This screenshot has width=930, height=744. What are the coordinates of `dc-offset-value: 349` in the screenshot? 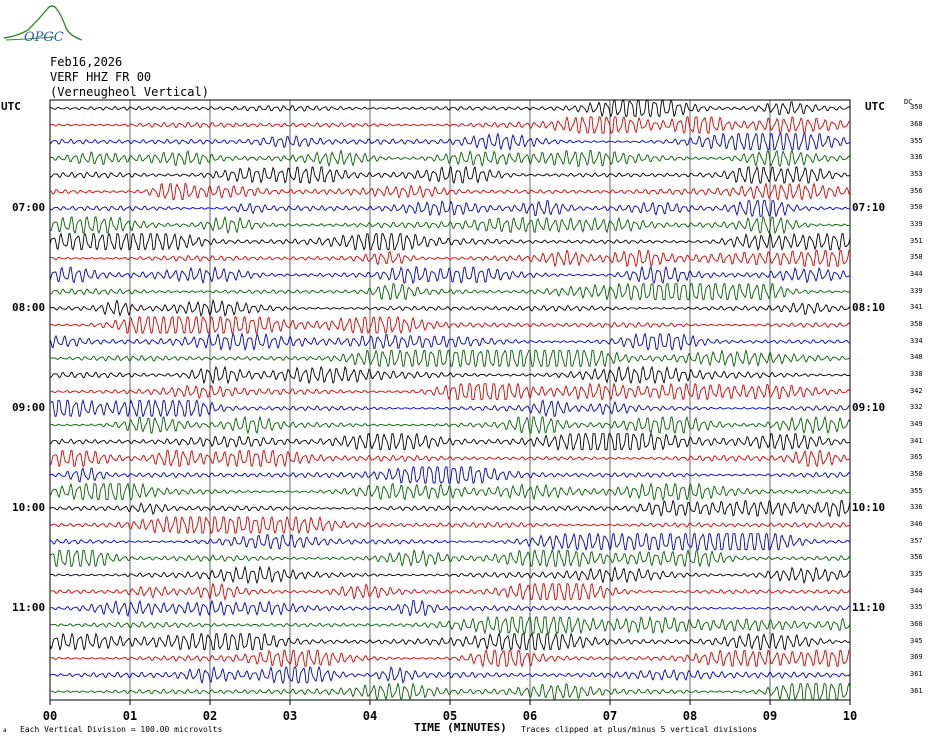 It's located at (916, 424).